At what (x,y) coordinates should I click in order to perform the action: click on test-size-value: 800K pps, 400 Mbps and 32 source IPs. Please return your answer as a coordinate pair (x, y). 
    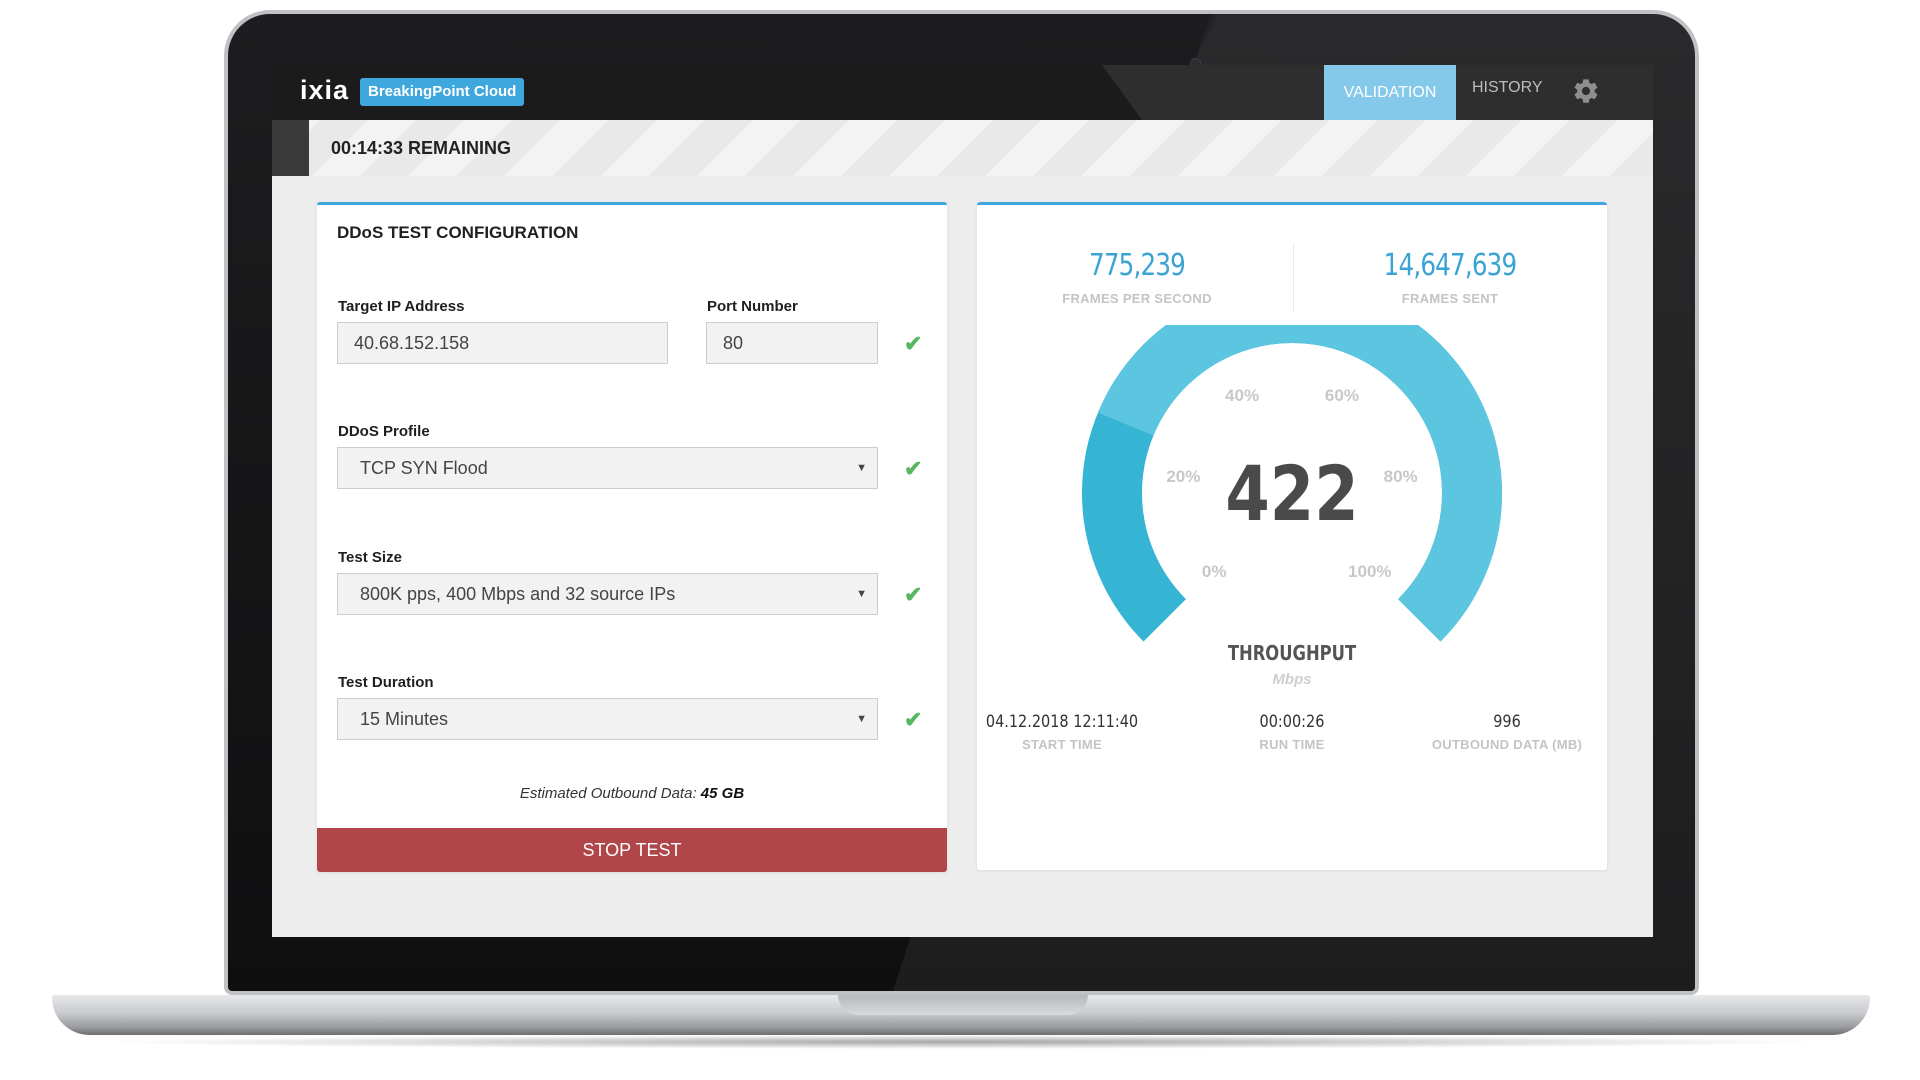
    Looking at the image, I should click on (518, 594).